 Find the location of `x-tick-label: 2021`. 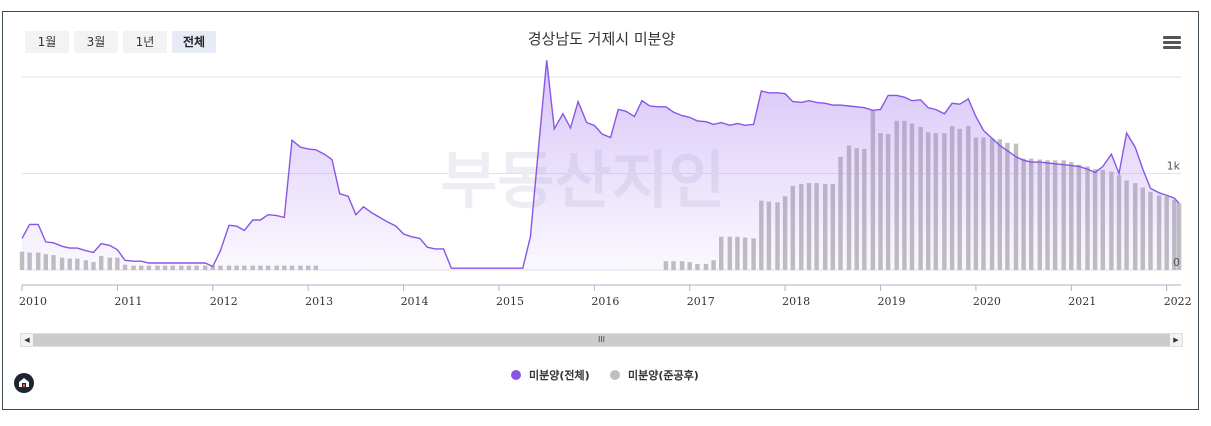

x-tick-label: 2021 is located at coordinates (1082, 301).